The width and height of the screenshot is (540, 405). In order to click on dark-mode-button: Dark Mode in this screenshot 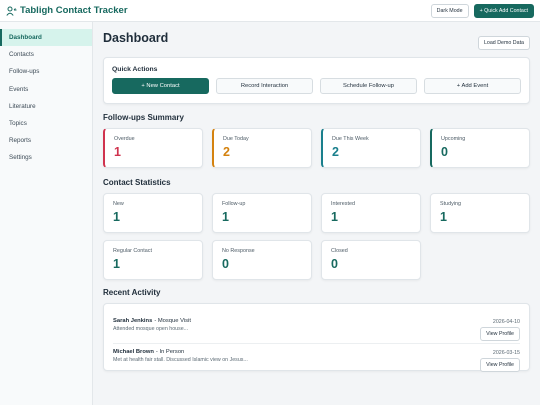, I will do `click(449, 10)`.